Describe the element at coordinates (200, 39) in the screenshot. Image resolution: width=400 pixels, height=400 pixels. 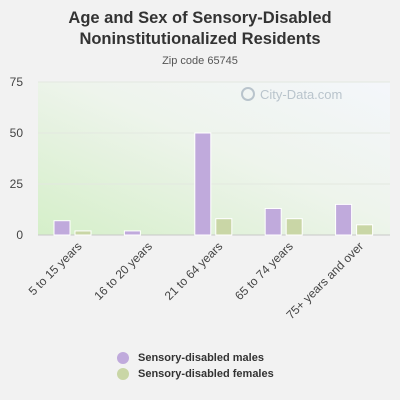
I see `chart-title-line2: Noninstitutionalized Residents` at that location.